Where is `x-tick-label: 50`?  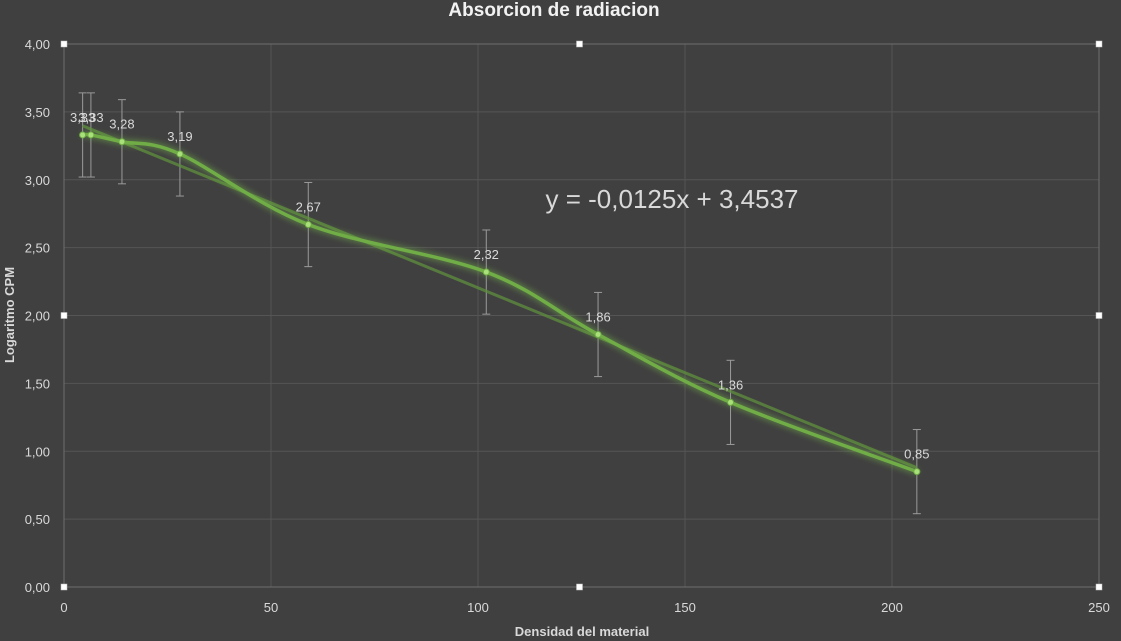
x-tick-label: 50 is located at coordinates (271, 607).